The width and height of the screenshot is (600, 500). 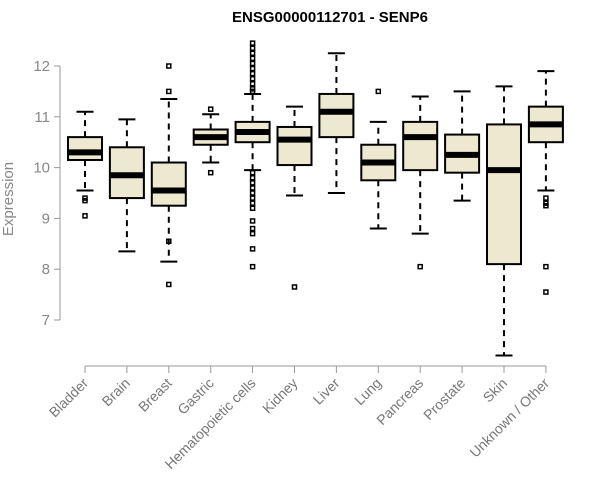 I want to click on y-tick-label: 12, so click(x=41, y=66).